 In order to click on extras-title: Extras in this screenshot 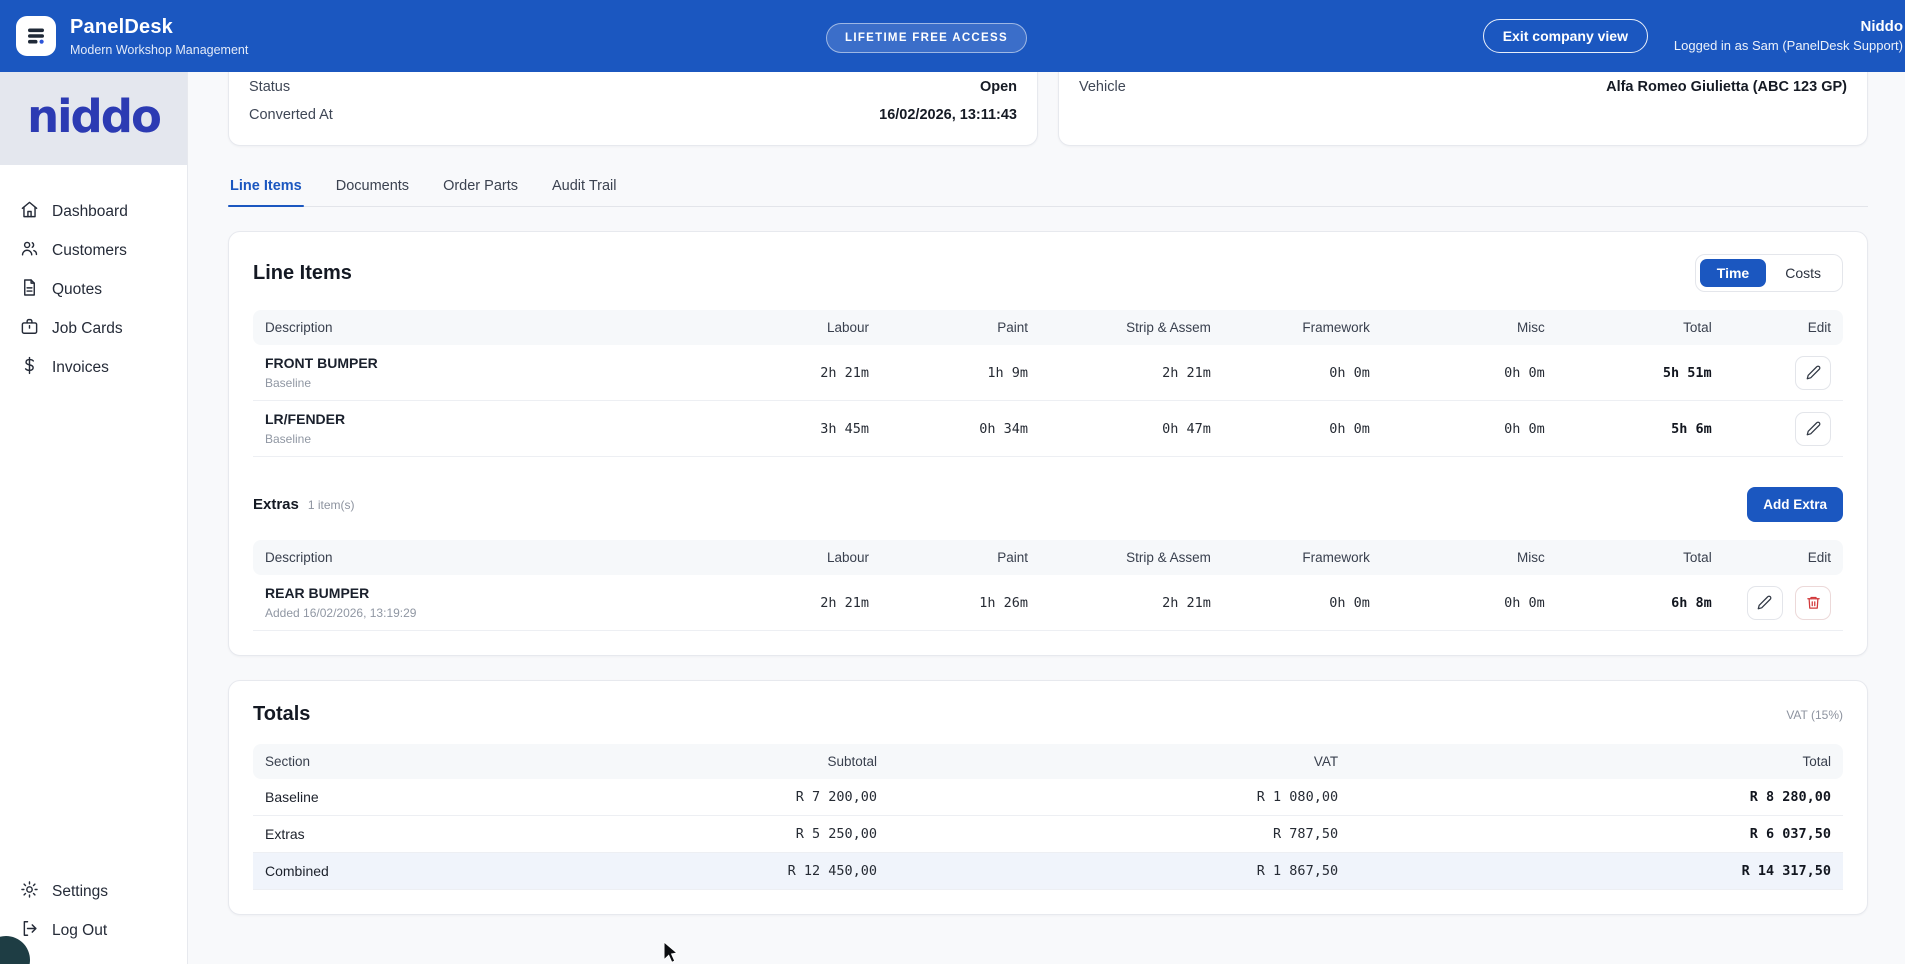, I will do `click(276, 504)`.